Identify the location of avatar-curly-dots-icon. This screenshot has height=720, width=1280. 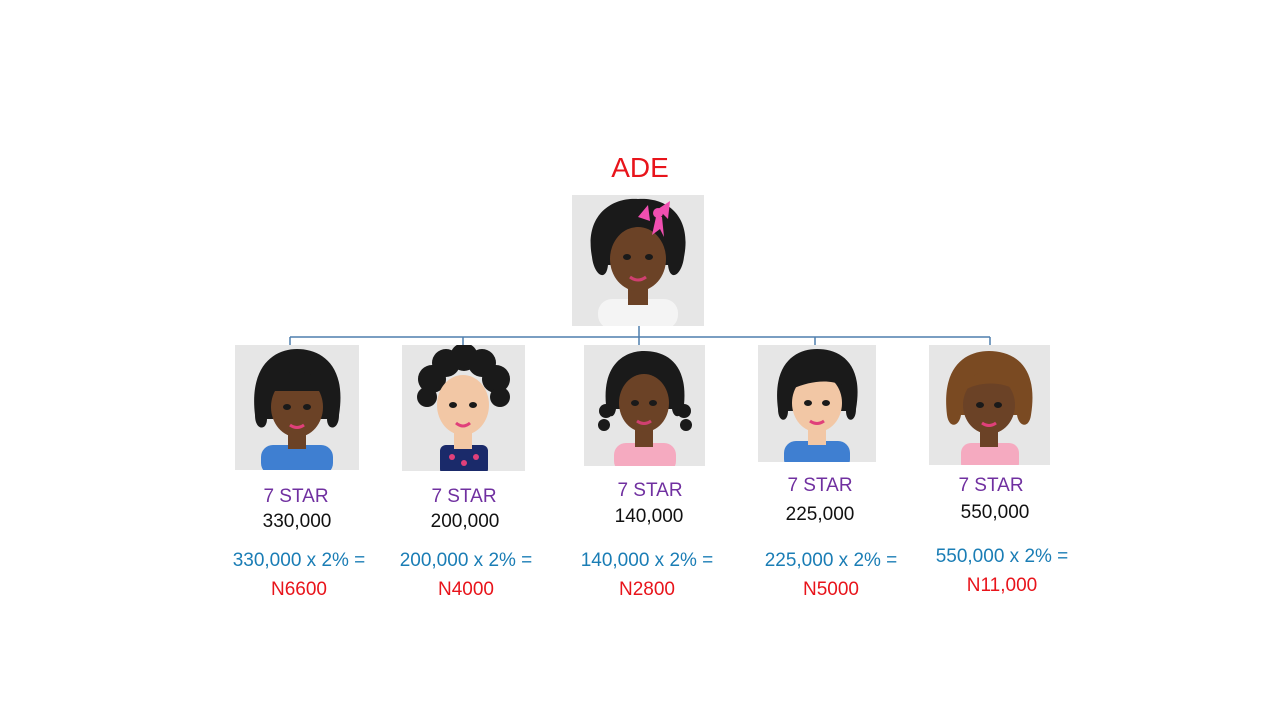
(463, 408).